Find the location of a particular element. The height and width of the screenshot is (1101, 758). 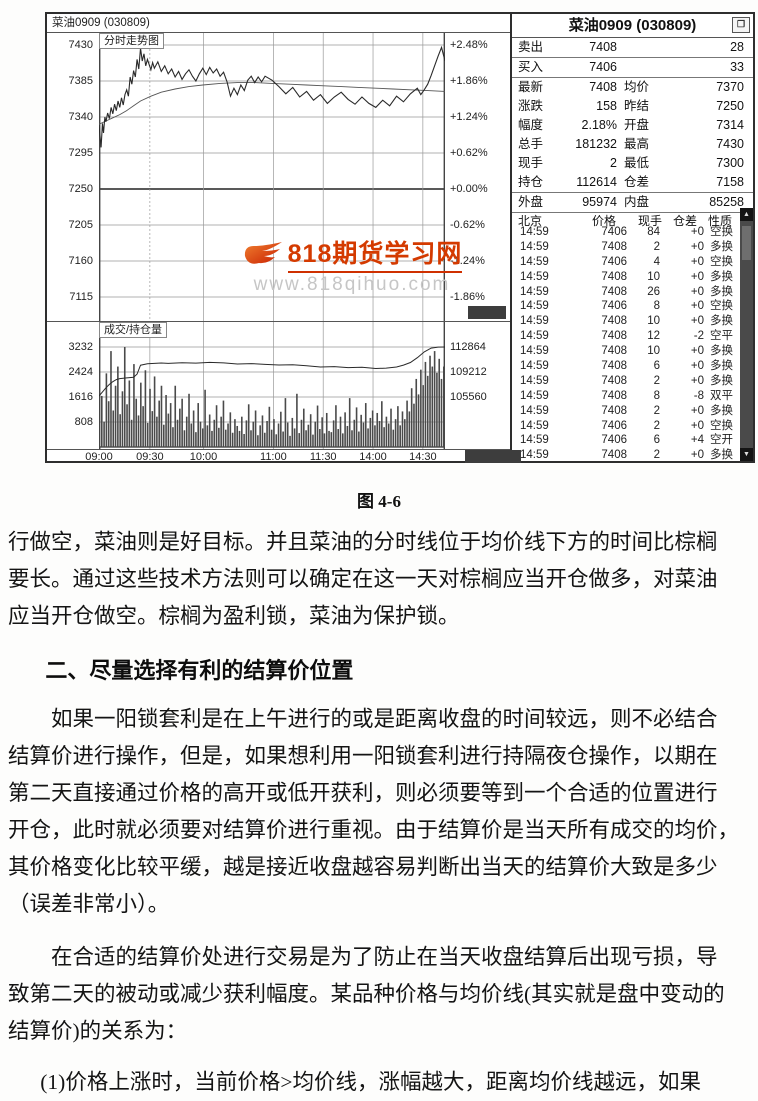

price-tick: 7385 is located at coordinates (80, 81).